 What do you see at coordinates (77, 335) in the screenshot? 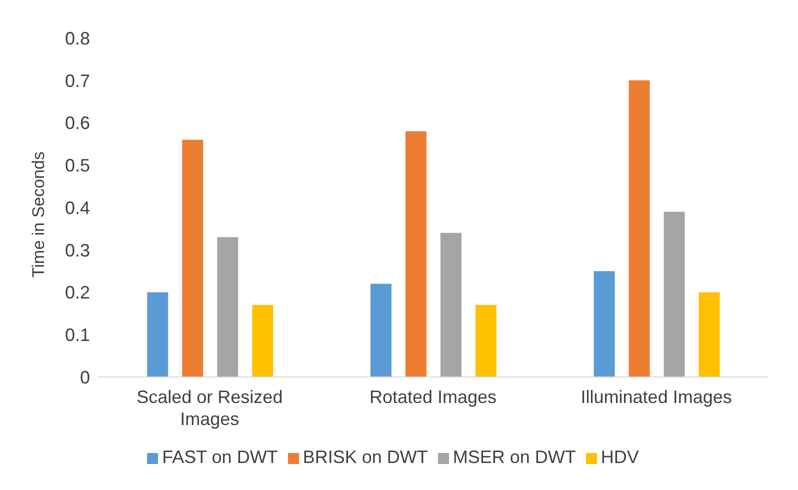
I see `y-tick-label: 0.1` at bounding box center [77, 335].